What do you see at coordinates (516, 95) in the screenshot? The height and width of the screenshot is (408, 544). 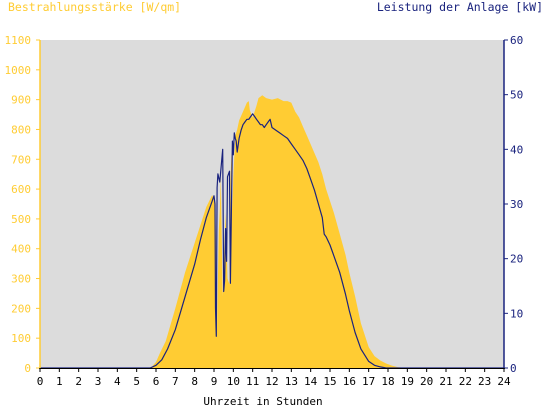 I see `right-tick-label: 50` at bounding box center [516, 95].